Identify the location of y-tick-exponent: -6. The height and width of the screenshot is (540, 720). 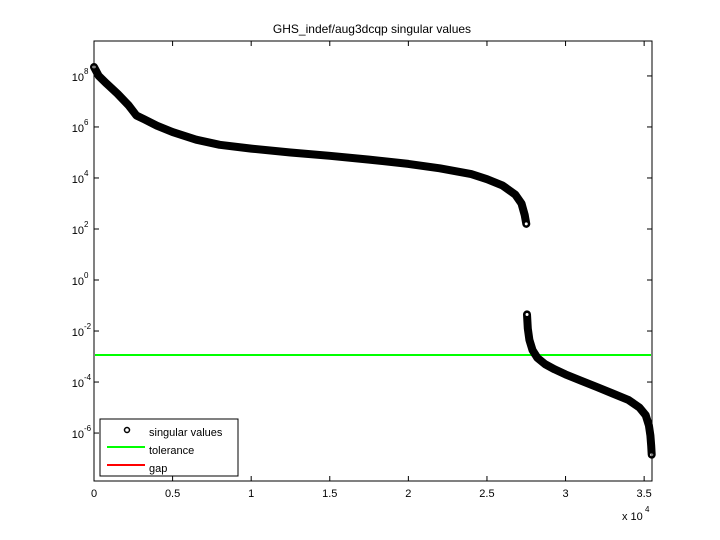
(88, 428).